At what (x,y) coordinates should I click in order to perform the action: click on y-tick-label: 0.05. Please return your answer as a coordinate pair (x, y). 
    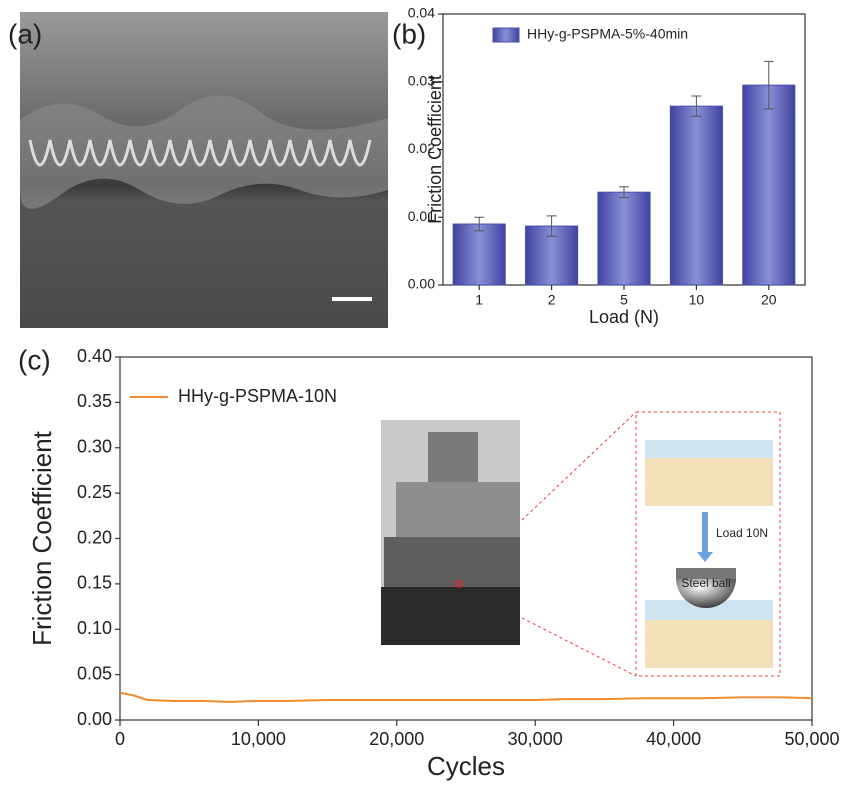
    Looking at the image, I should click on (94, 673).